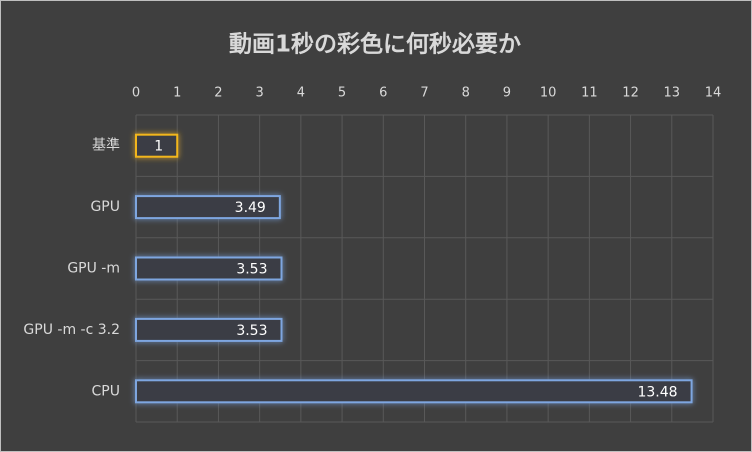 This screenshot has width=752, height=452. What do you see at coordinates (383, 93) in the screenshot?
I see `x-tick-label: 6` at bounding box center [383, 93].